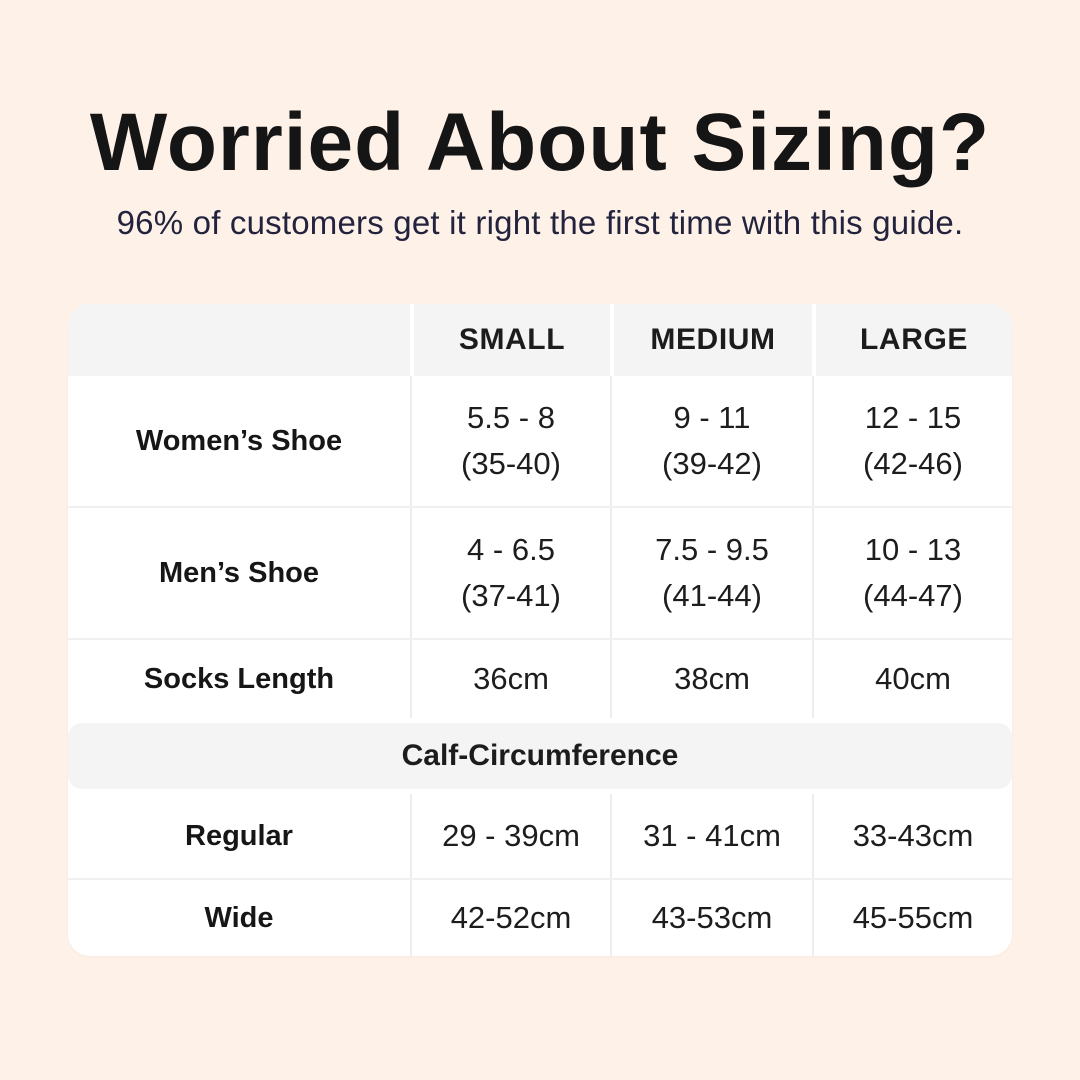  Describe the element at coordinates (712, 596) in the screenshot. I see `size-value-eu: (41-44)` at that location.